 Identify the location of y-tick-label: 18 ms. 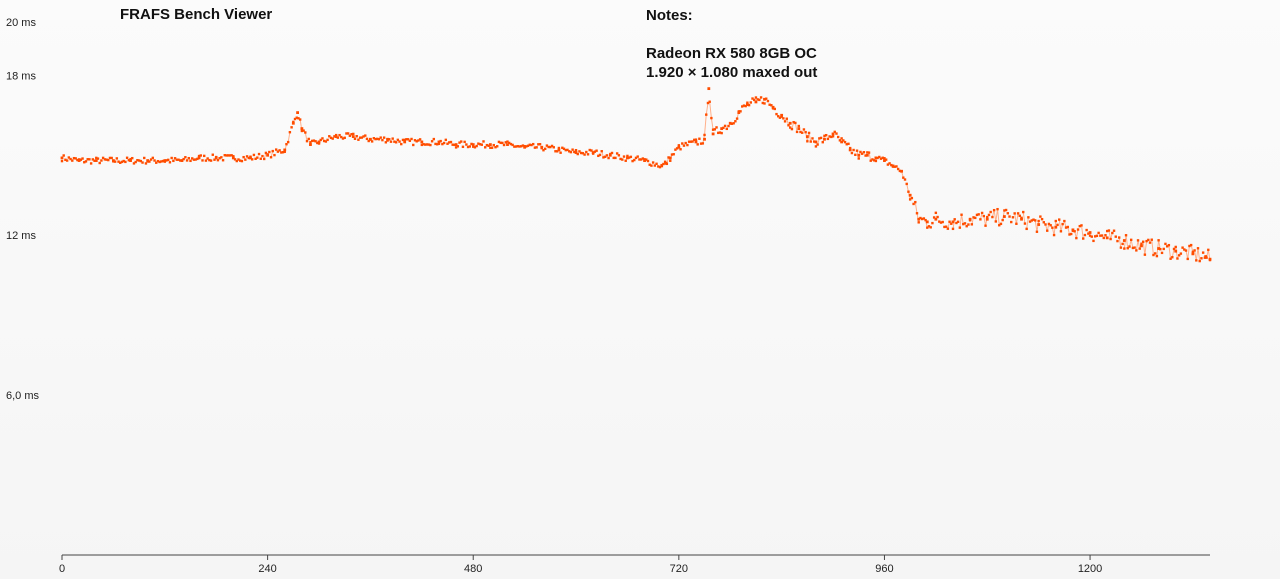
(21, 76).